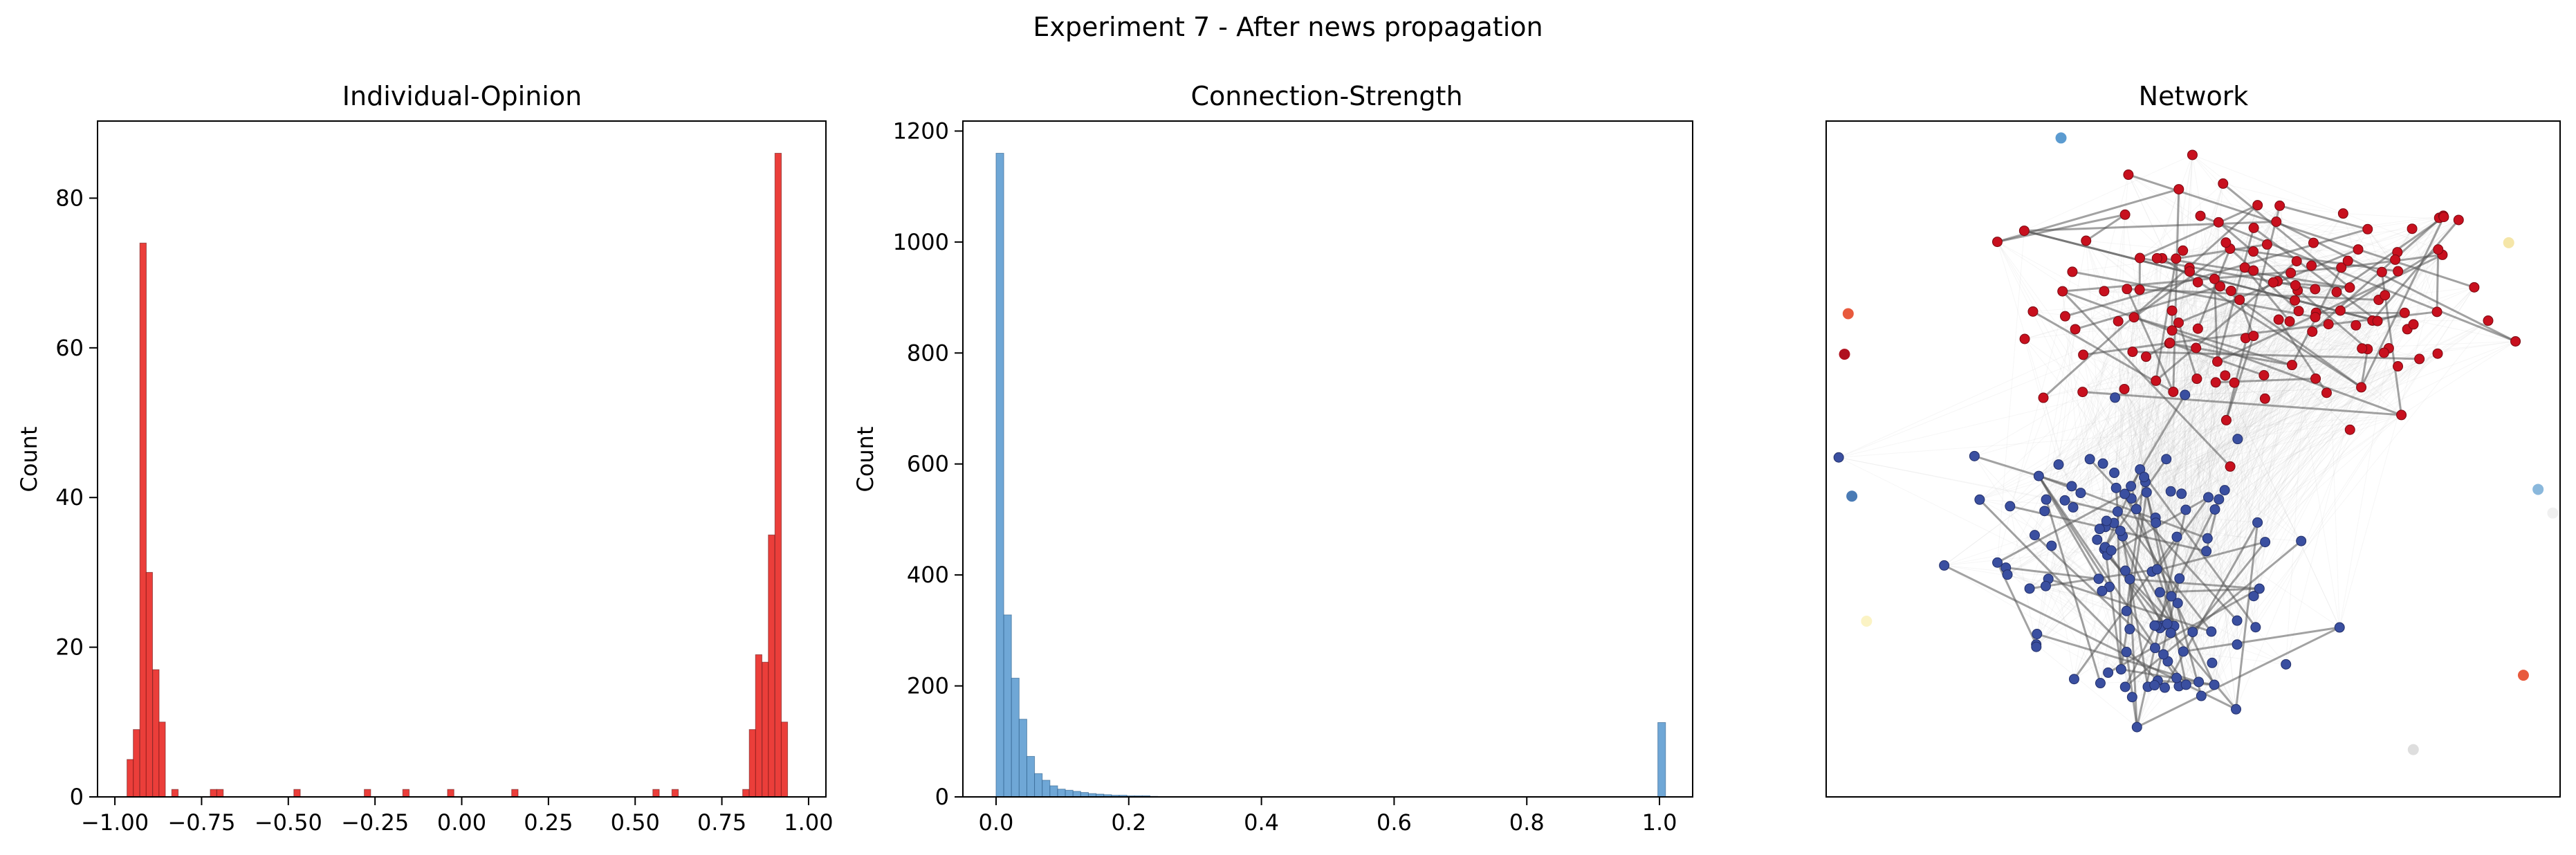 The width and height of the screenshot is (2576, 855). Describe the element at coordinates (942, 797) in the screenshot. I see `strength-ytick-label: 0` at that location.